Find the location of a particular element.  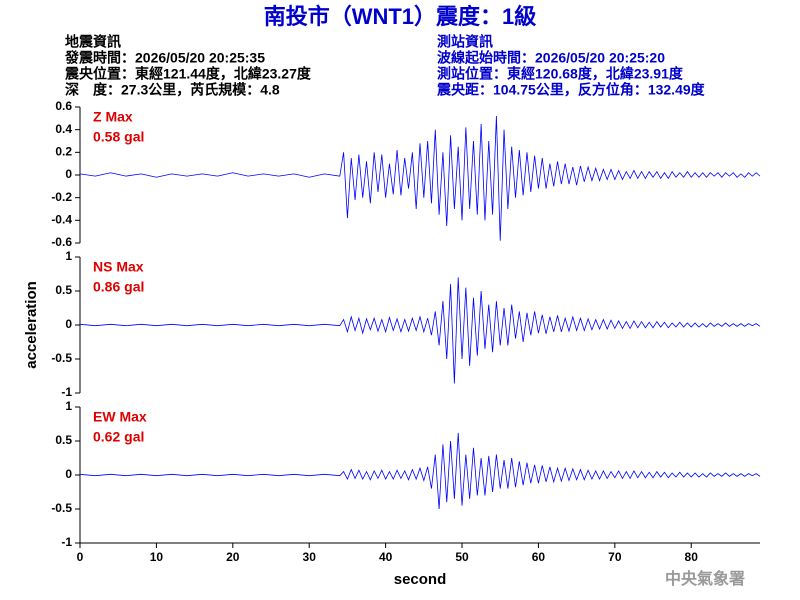

annotation: 0.58 gal is located at coordinates (118, 137).